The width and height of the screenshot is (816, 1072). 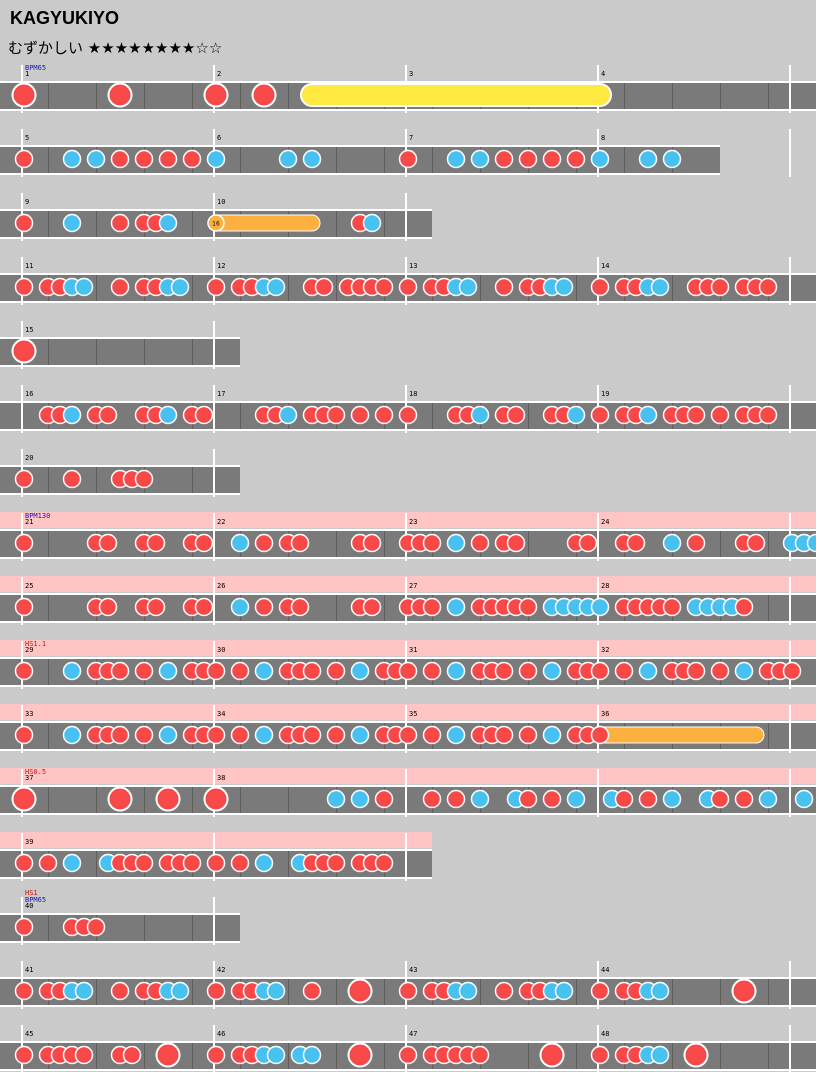 What do you see at coordinates (605, 714) in the screenshot?
I see `measure-number: 36` at bounding box center [605, 714].